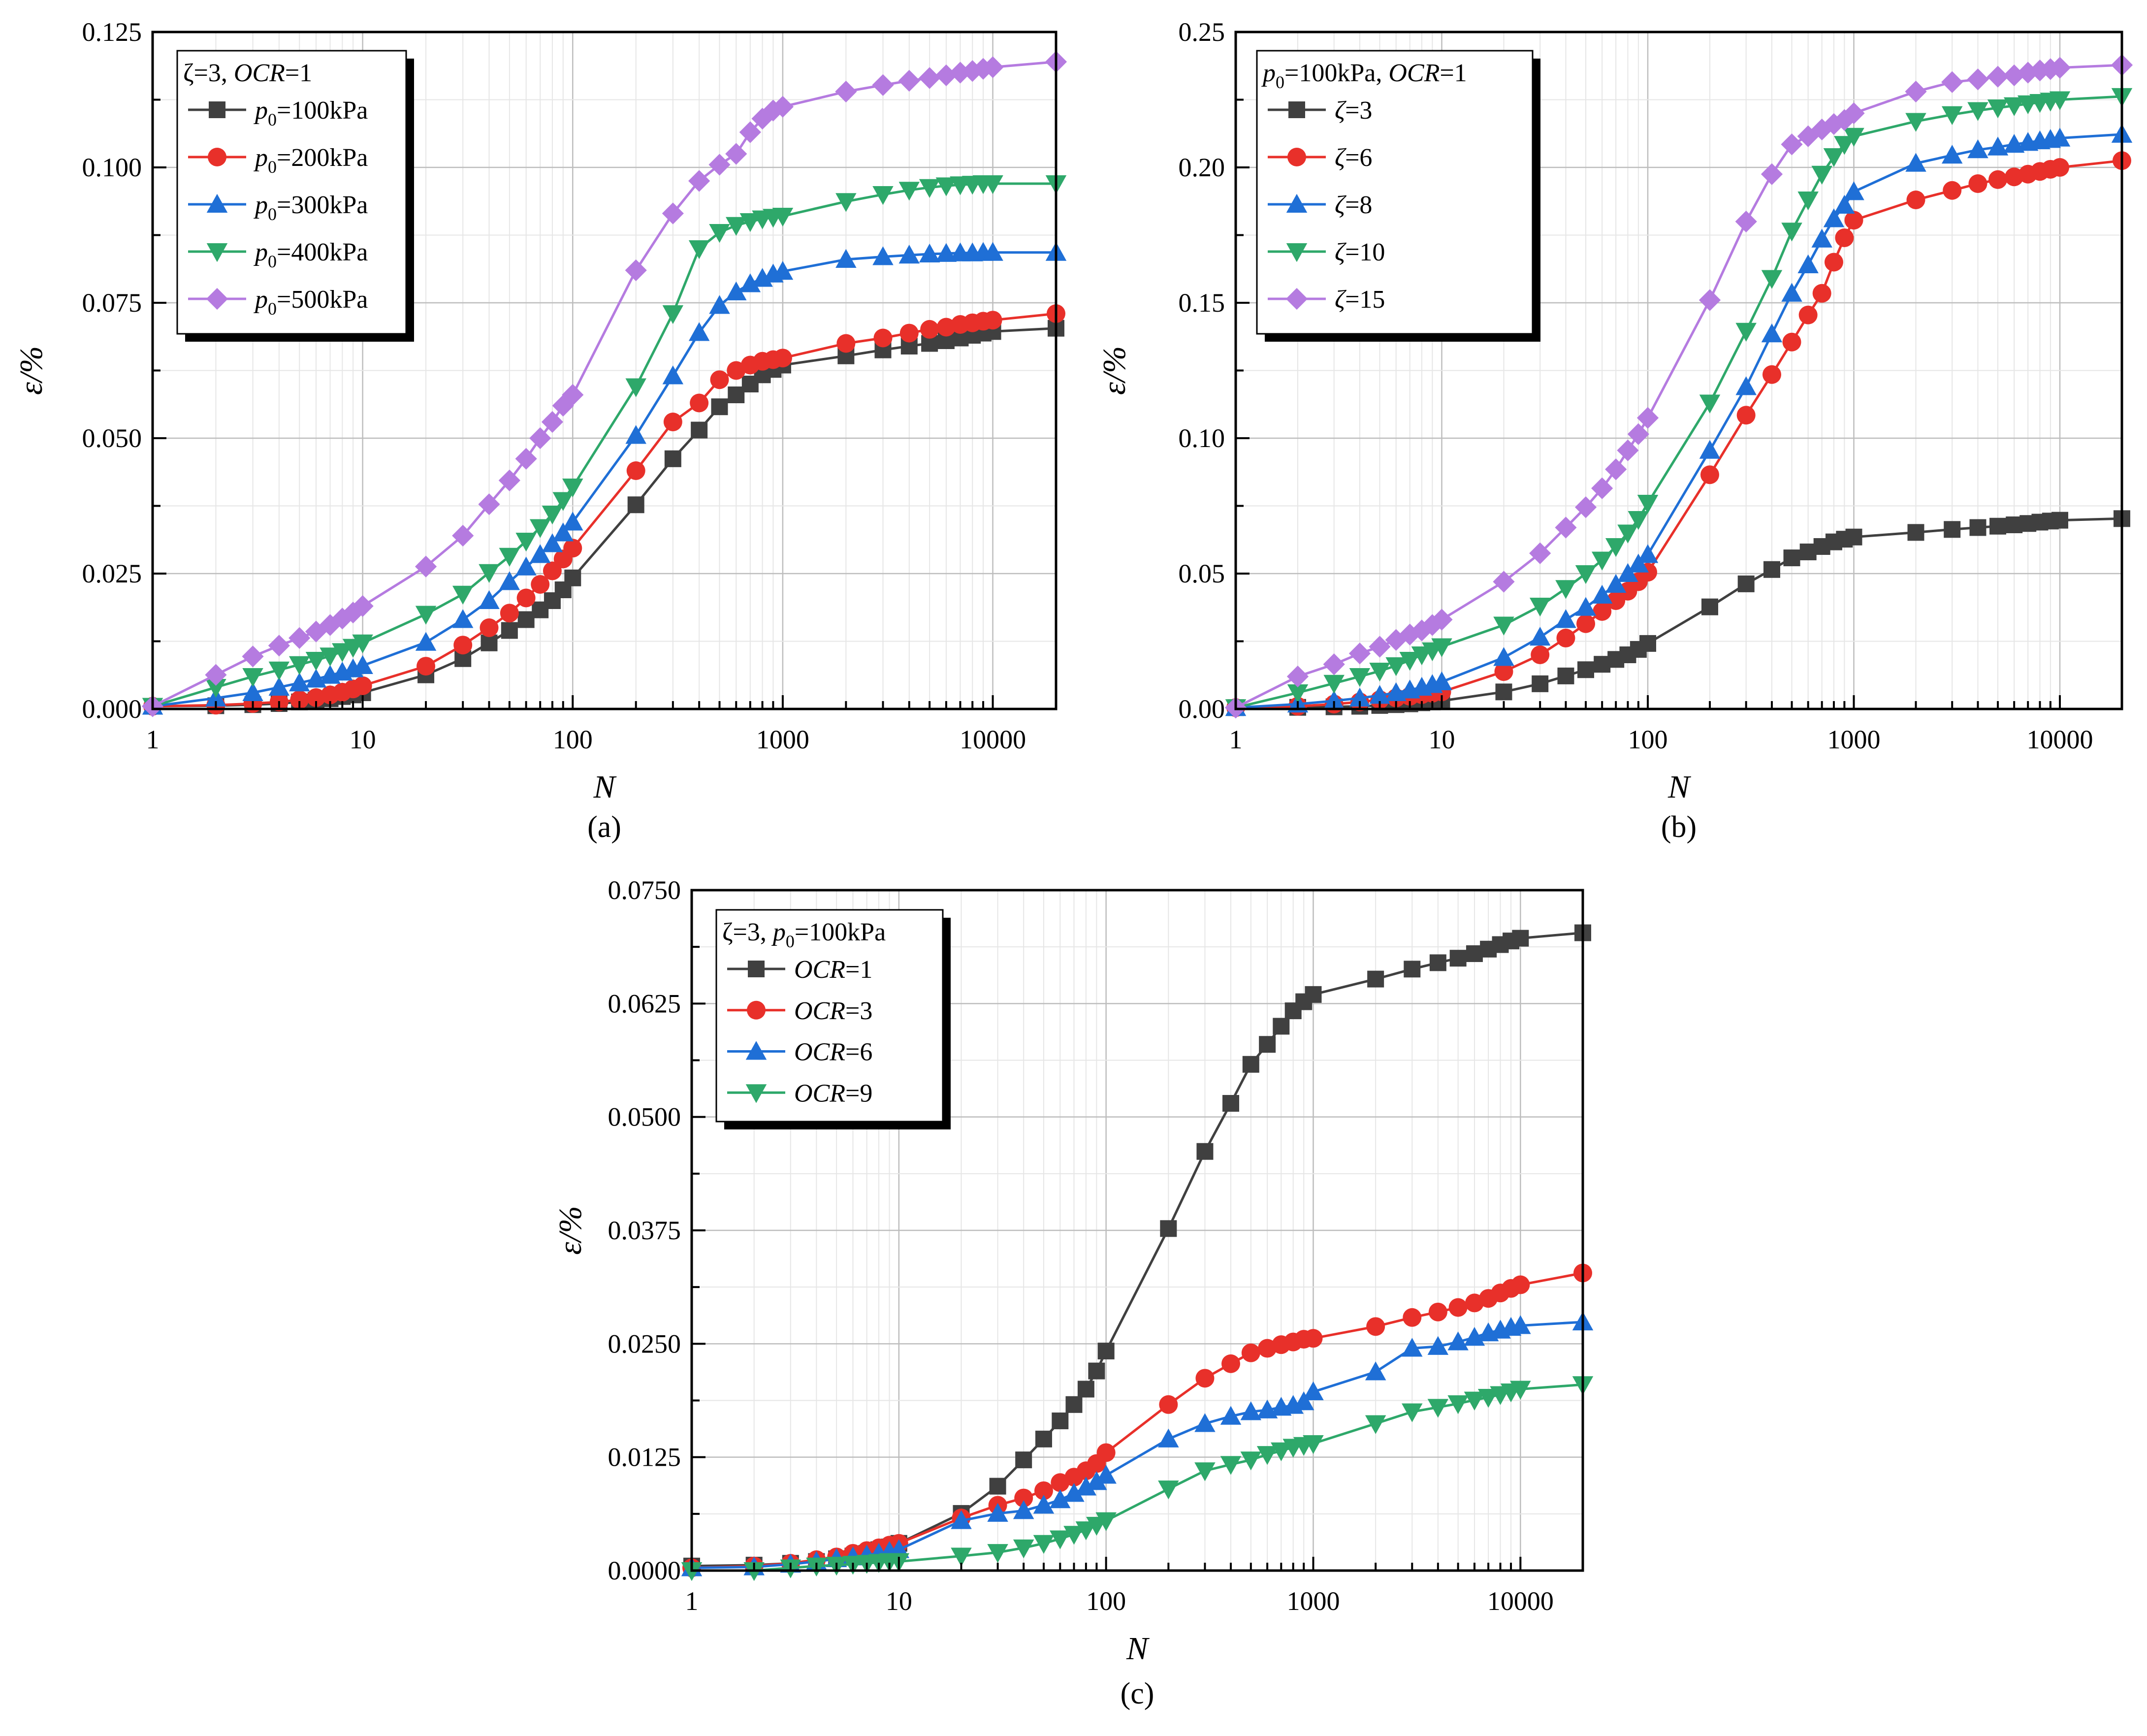  I want to click on panel-label: (c), so click(1137, 1694).